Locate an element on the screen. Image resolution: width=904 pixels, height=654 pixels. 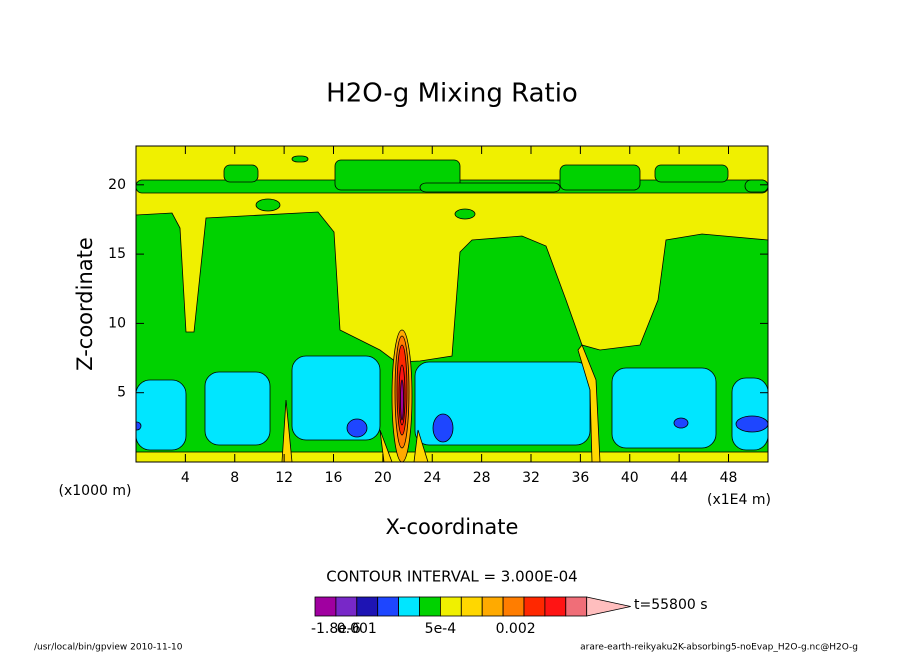
x-tick-label: 24 is located at coordinates (432, 478).